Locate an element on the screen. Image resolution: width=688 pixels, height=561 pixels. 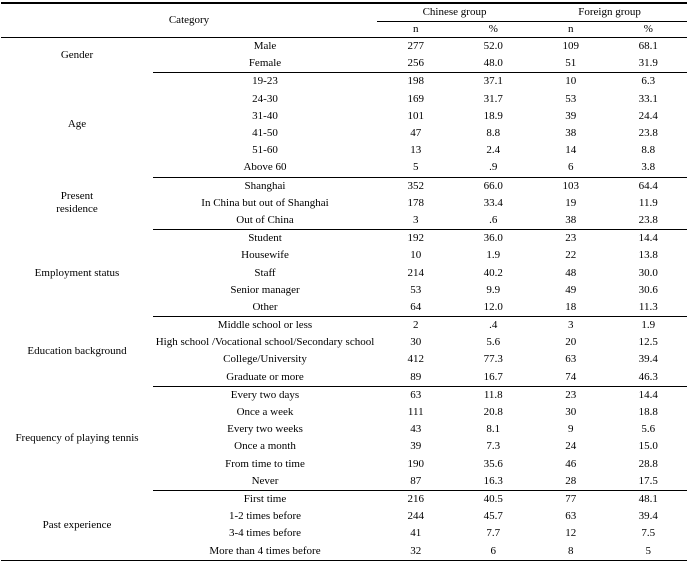
value-cell: 16.3 is located at coordinates (493, 480).